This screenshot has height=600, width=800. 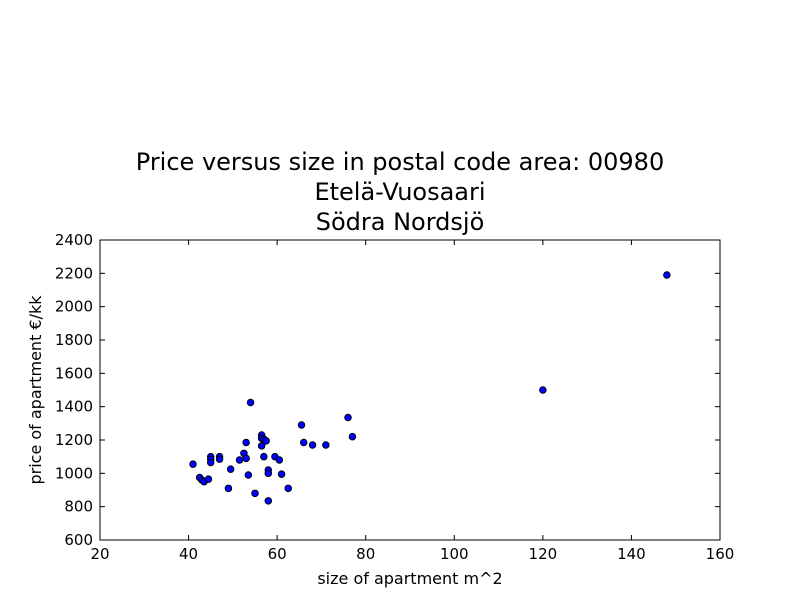 What do you see at coordinates (277, 554) in the screenshot?
I see `x-tick-label: 60` at bounding box center [277, 554].